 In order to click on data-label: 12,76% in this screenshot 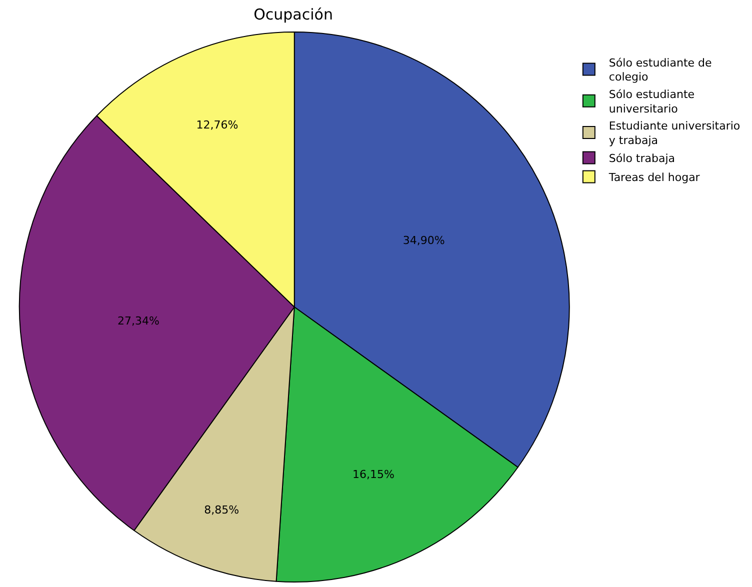, I will do `click(217, 125)`.